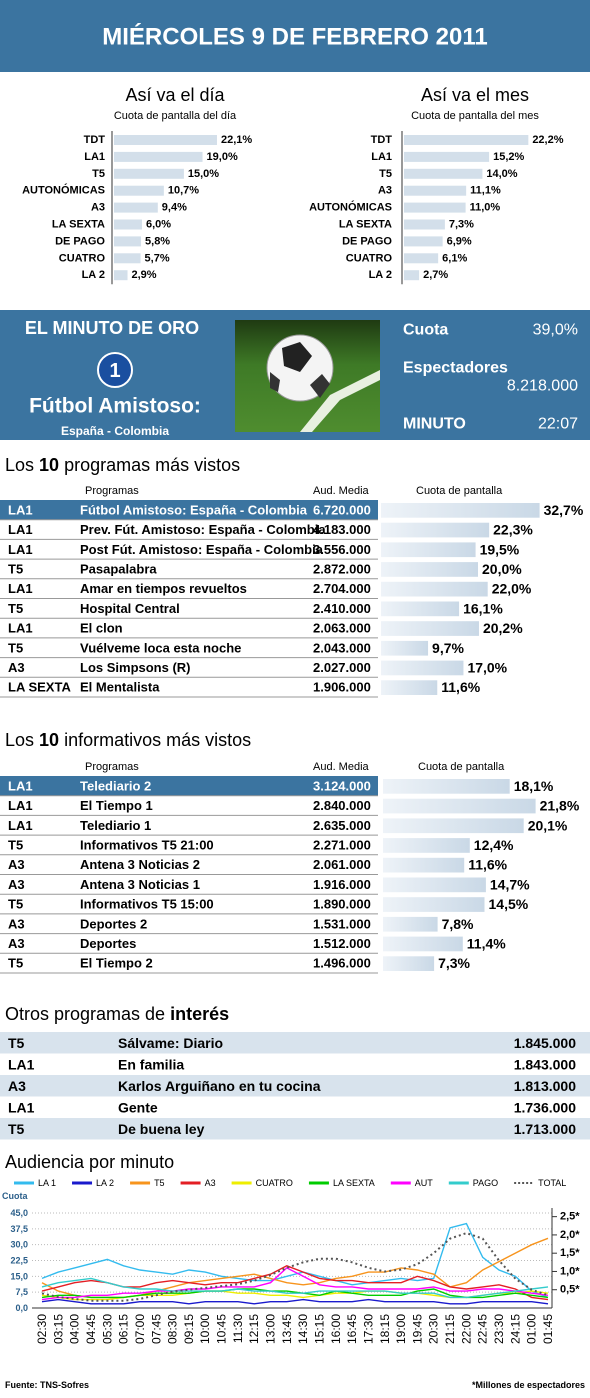 Image resolution: width=590 pixels, height=1398 pixels. Describe the element at coordinates (42, 1329) in the screenshot. I see `x-tick-label: 02:30` at that location.